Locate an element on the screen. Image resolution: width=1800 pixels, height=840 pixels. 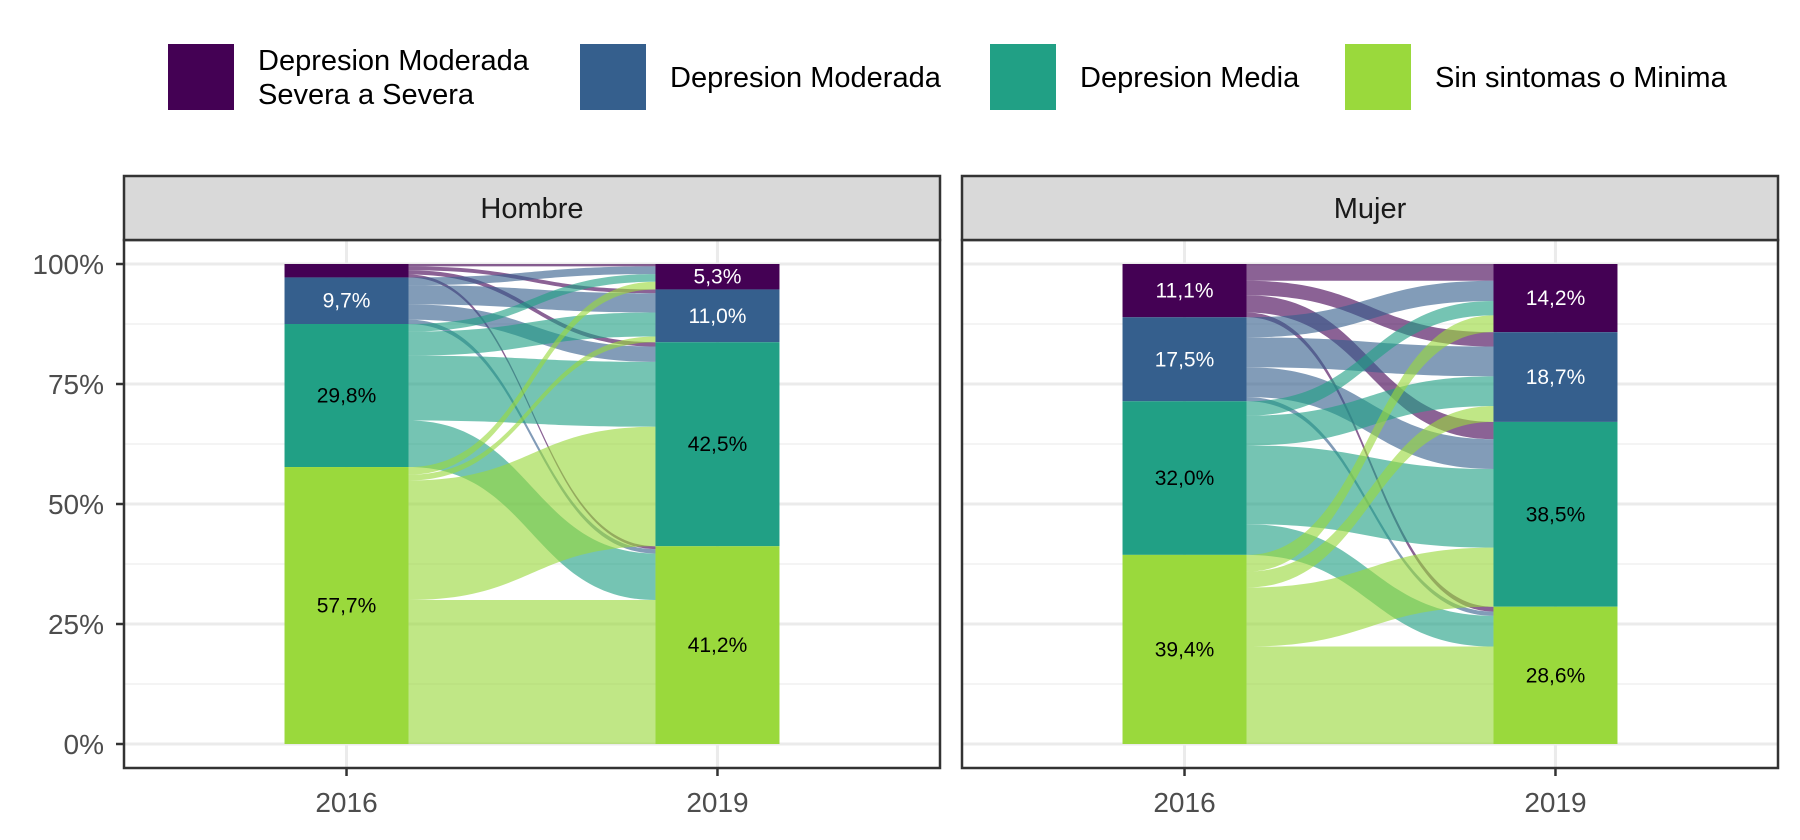
stack-label-2016-med: 32,0% is located at coordinates (1185, 478).